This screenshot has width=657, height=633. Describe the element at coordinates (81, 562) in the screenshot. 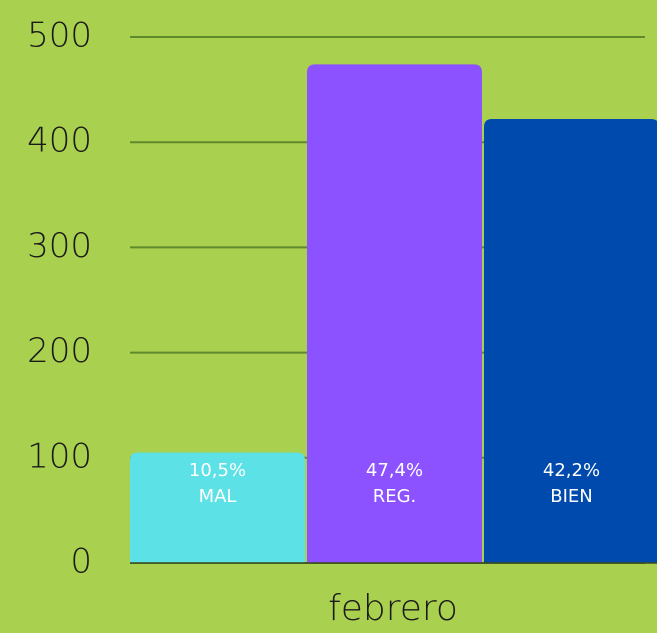

I see `y-tick-label: 0` at that location.